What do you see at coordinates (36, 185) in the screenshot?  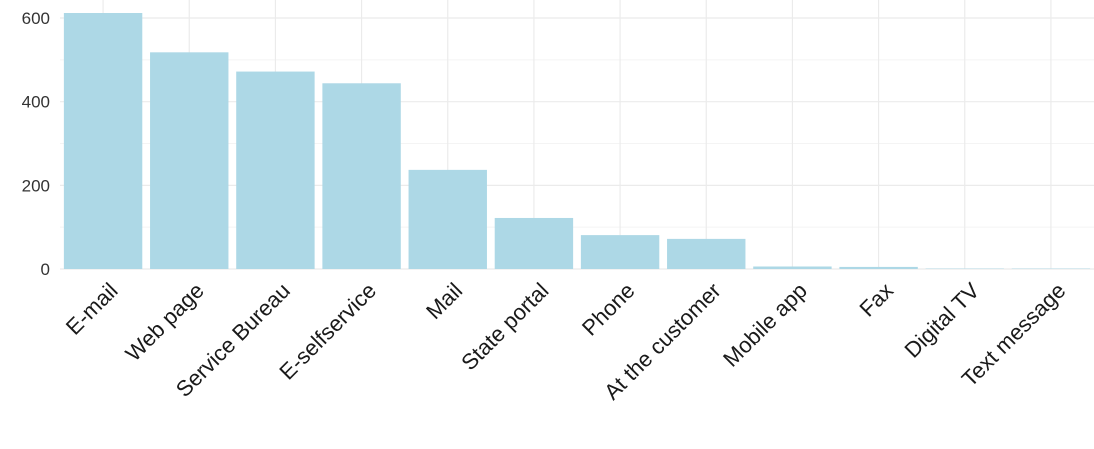 I see `y-tick-label: 200` at bounding box center [36, 185].